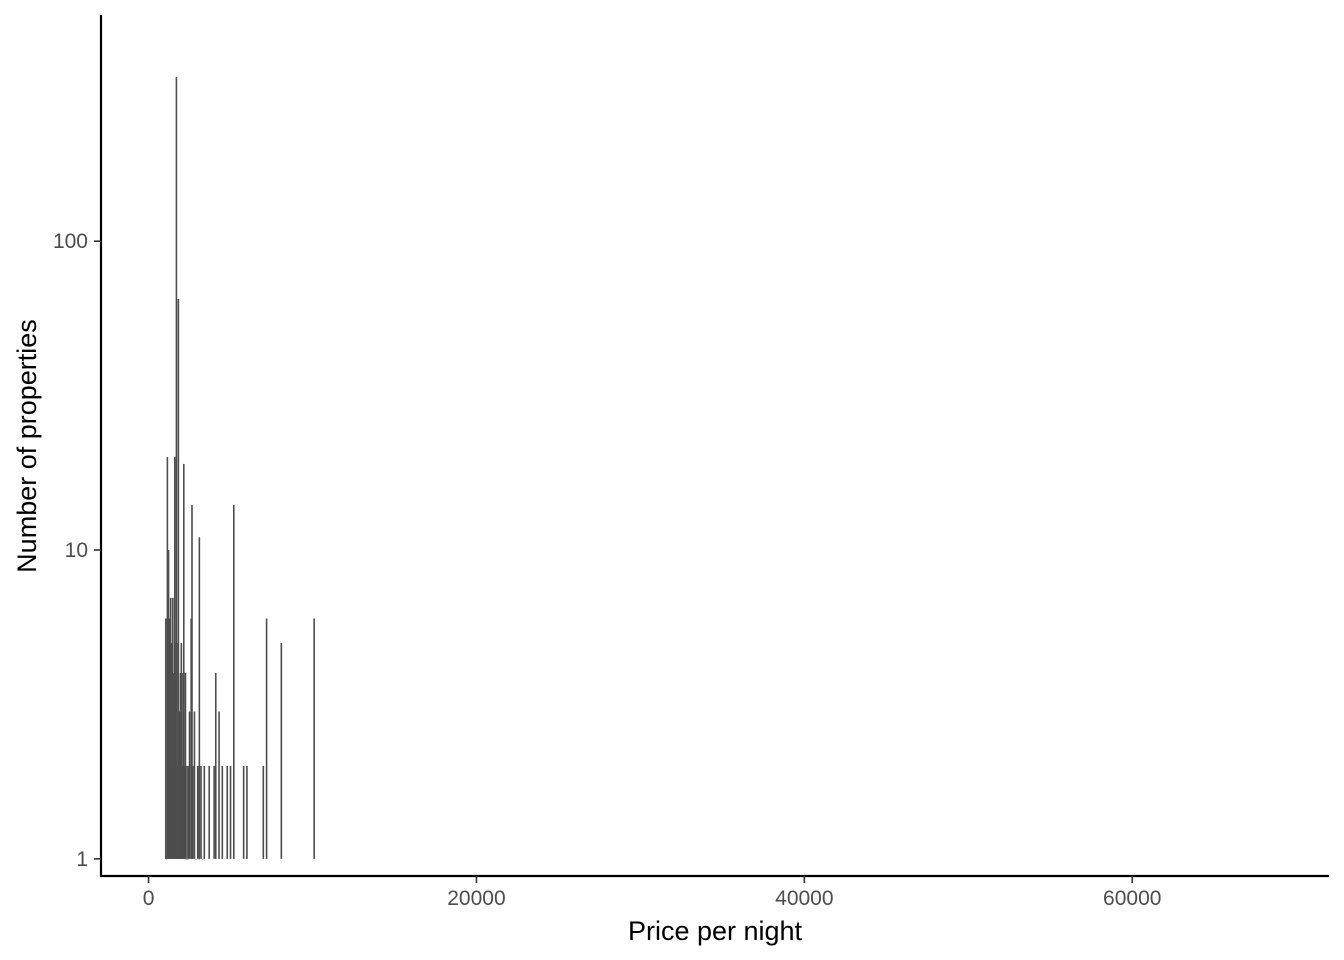 This screenshot has width=1344, height=960. What do you see at coordinates (476, 898) in the screenshot?
I see `x-tick-label: 20000` at bounding box center [476, 898].